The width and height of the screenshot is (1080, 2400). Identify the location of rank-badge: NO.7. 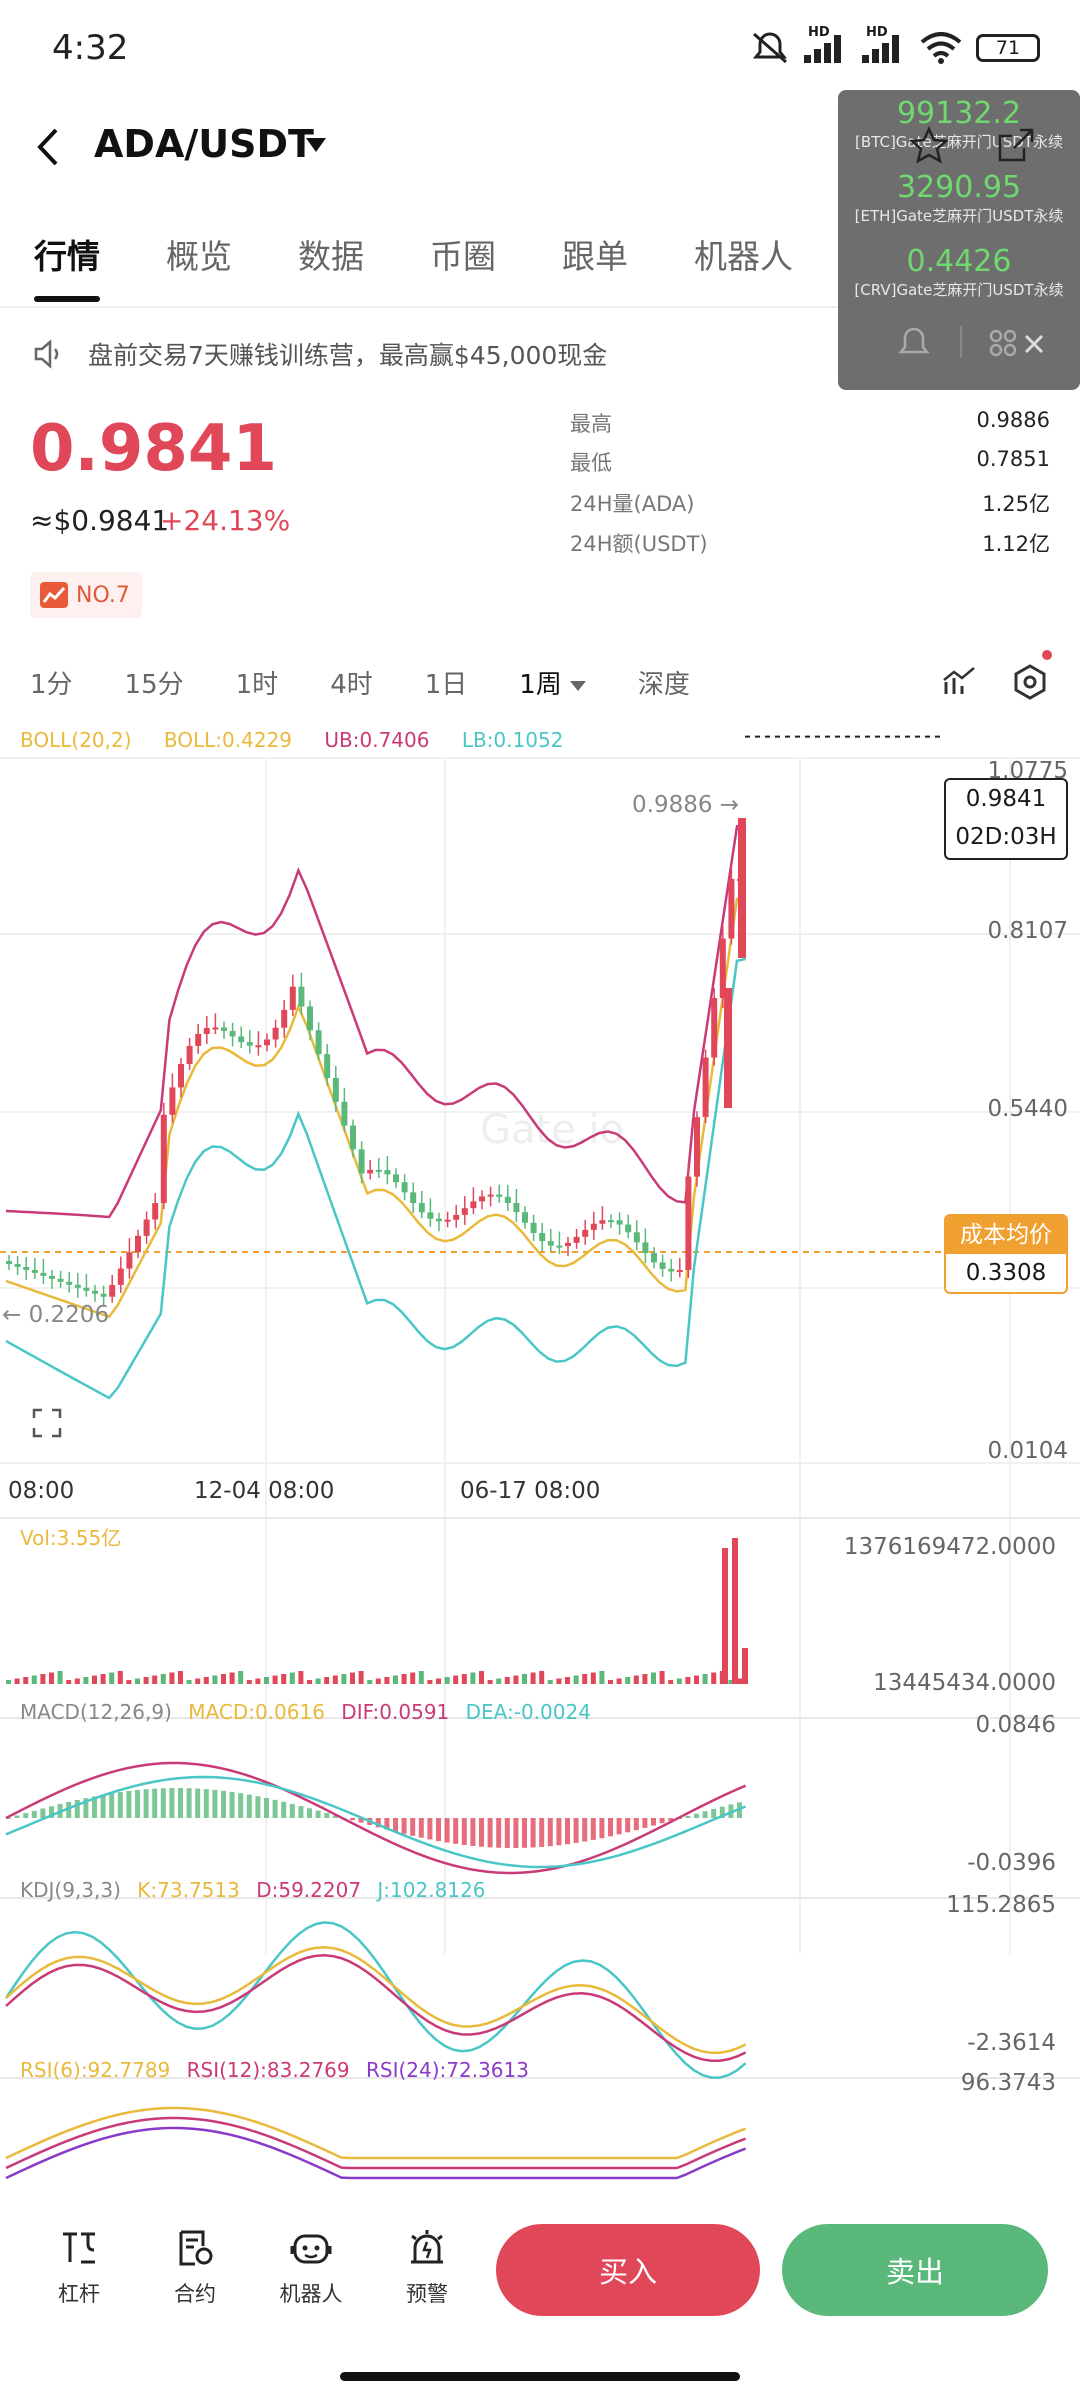
(86, 595).